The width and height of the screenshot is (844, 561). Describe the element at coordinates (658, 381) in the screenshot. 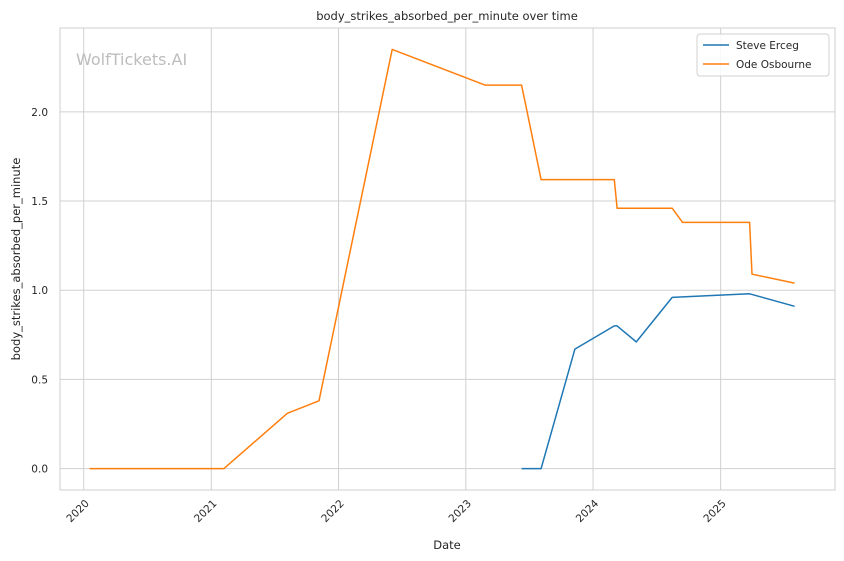

I see `series-line-steve-erceg` at that location.